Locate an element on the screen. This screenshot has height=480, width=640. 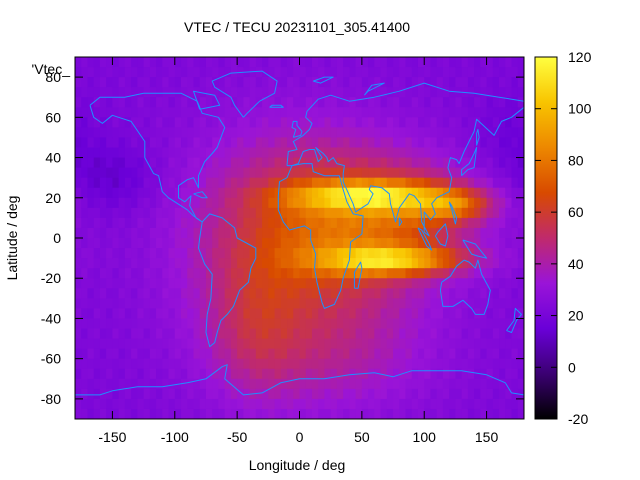
x-tick-label: 0 is located at coordinates (300, 437).